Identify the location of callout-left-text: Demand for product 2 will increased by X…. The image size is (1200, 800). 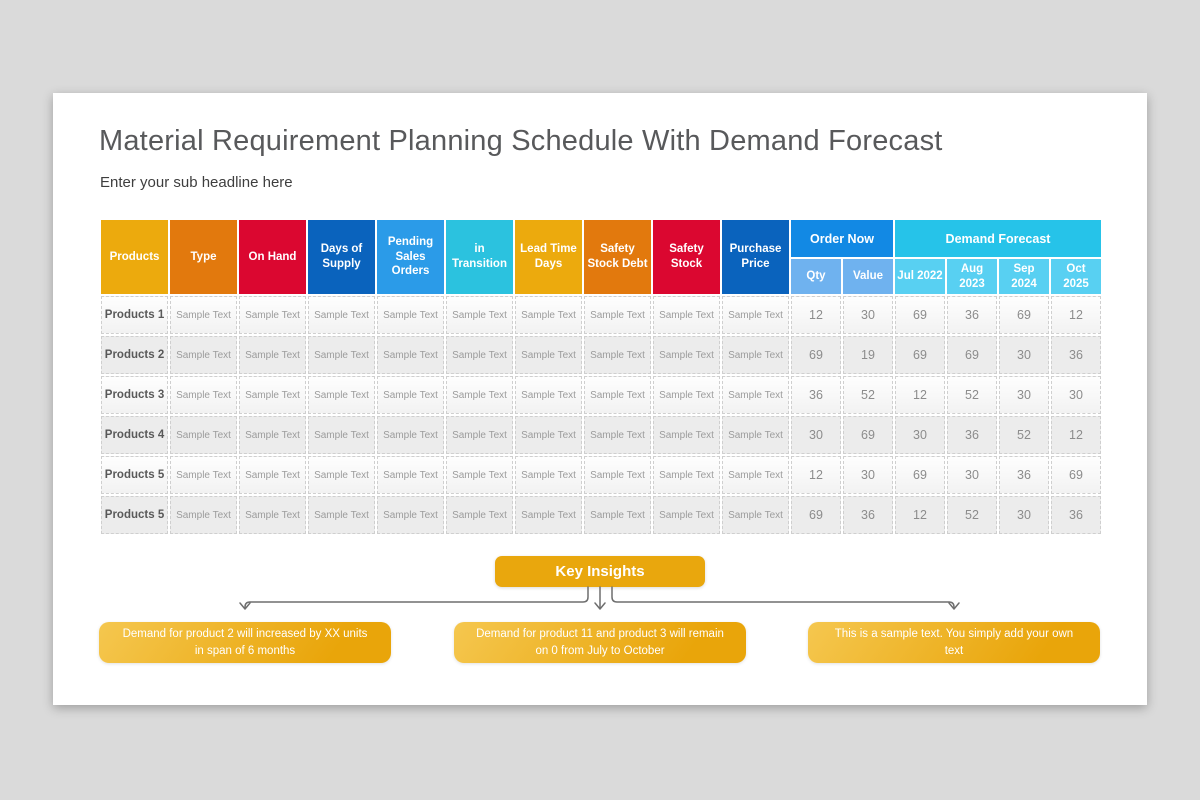
(245, 642).